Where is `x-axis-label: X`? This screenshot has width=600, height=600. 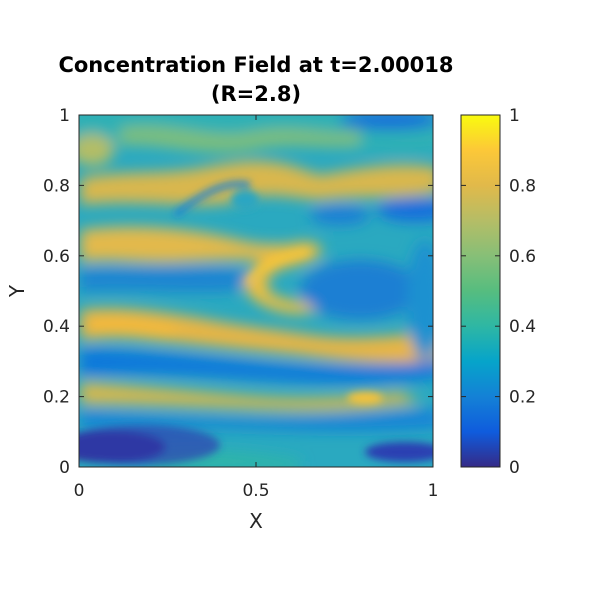
x-axis-label: X is located at coordinates (256, 521).